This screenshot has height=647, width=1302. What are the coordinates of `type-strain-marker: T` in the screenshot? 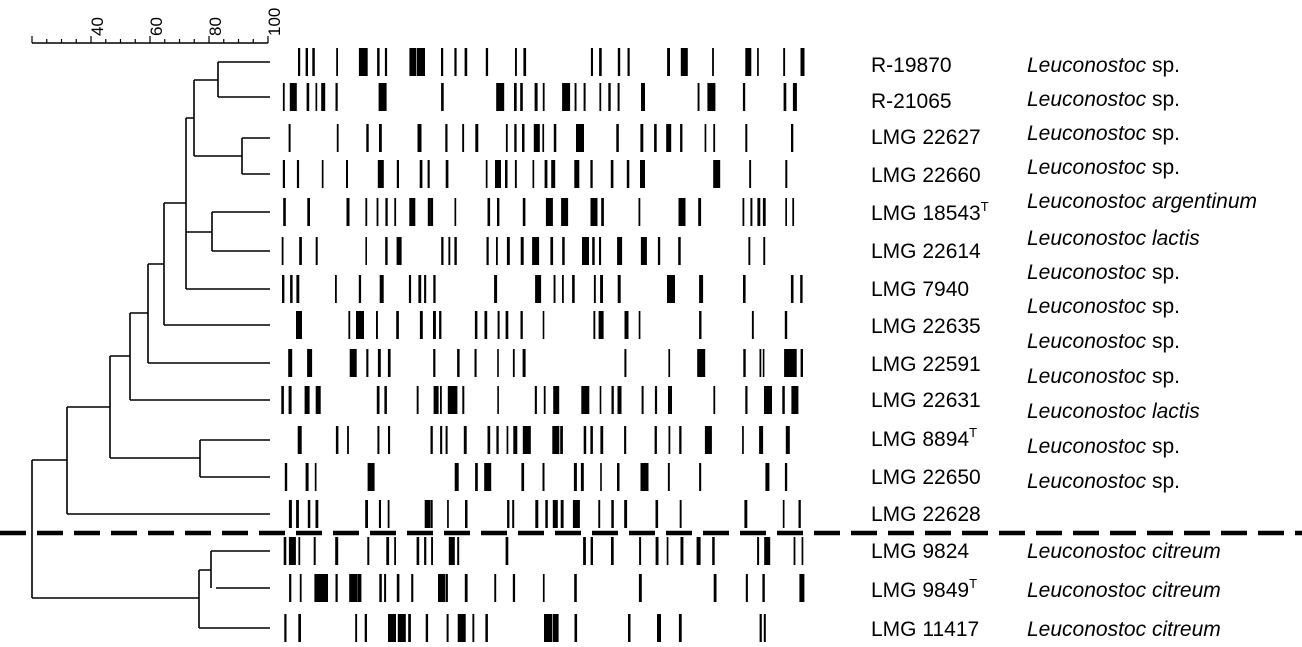 It's located at (985, 206).